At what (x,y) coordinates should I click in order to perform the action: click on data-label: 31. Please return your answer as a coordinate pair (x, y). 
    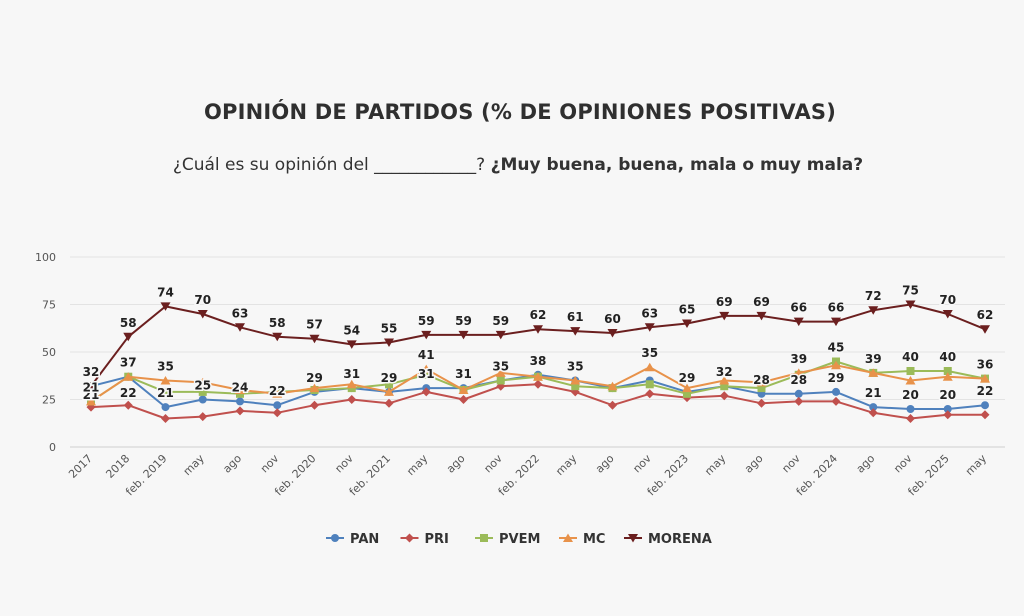
    Looking at the image, I should click on (351, 374).